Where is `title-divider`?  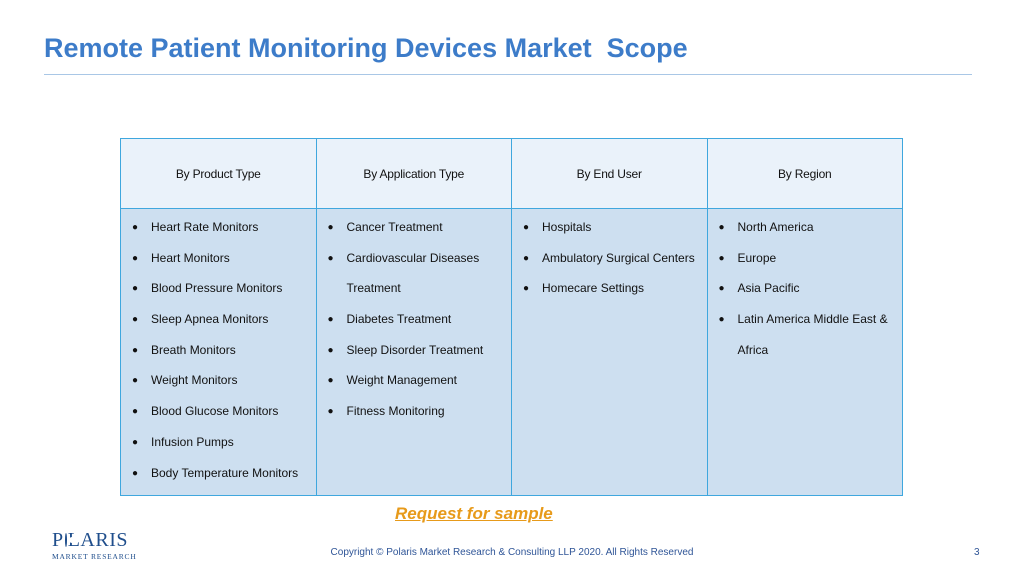
title-divider is located at coordinates (508, 74).